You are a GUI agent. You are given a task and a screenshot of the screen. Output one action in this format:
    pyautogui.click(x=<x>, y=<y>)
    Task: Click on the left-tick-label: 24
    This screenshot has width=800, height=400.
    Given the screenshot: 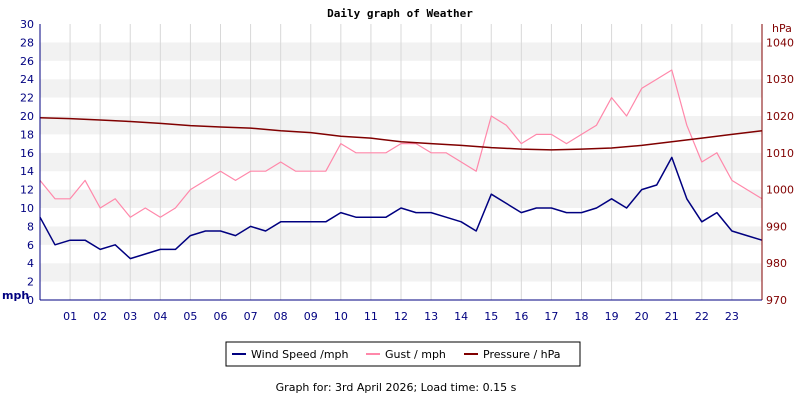 What is the action you would take?
    pyautogui.click(x=27, y=79)
    